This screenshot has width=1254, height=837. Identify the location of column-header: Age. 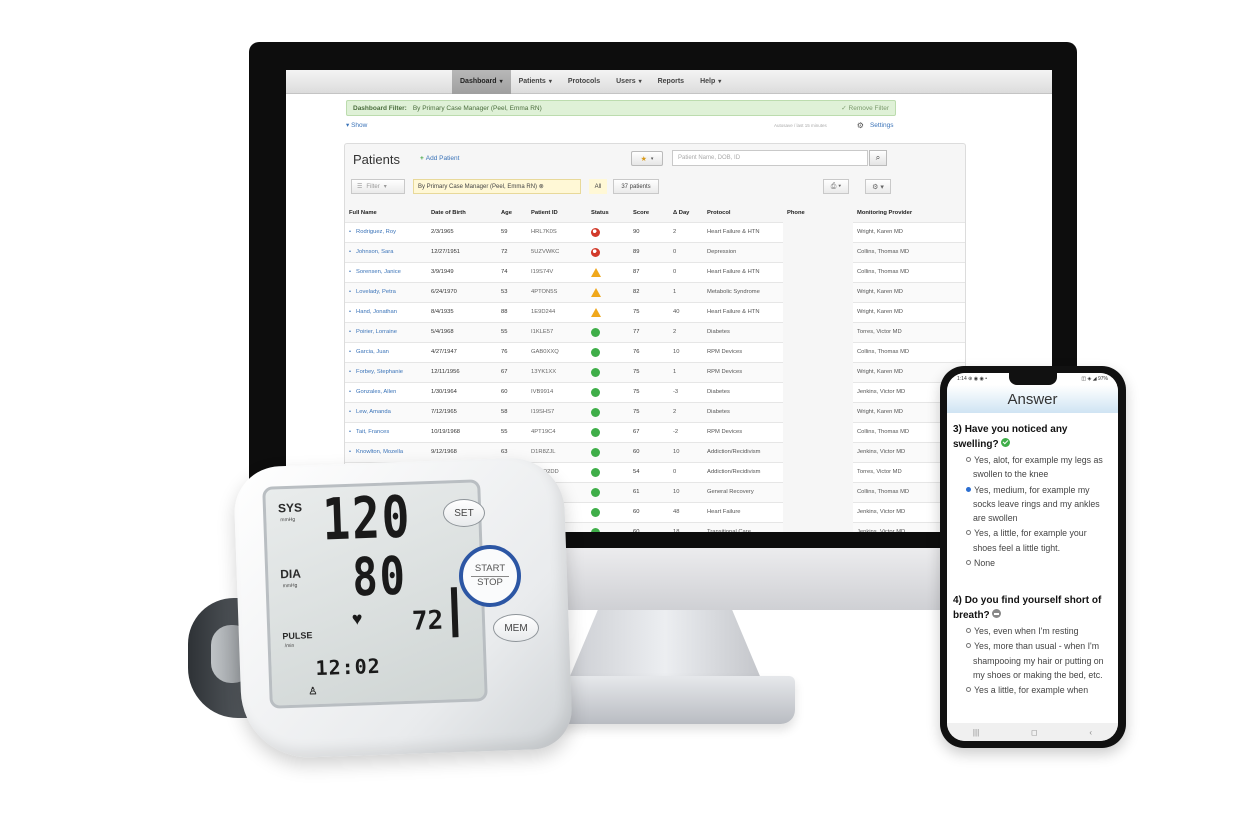
(512, 213).